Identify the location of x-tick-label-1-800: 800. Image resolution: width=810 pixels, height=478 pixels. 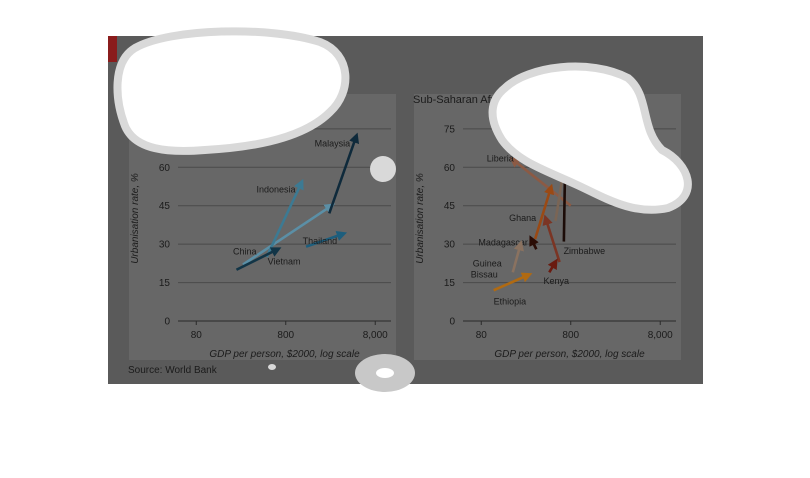
(570, 335).